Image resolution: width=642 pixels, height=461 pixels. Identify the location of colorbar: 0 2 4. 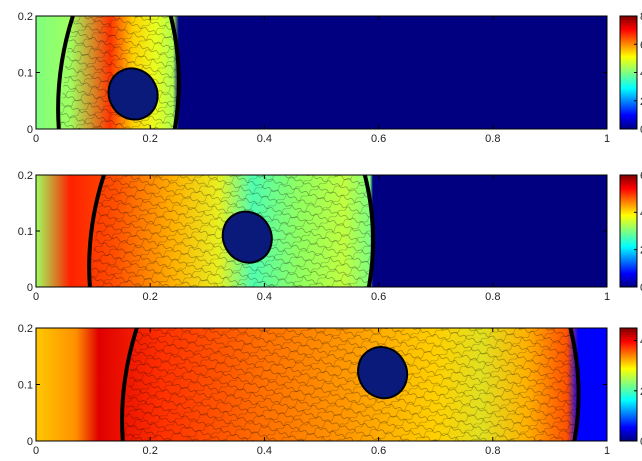
(630, 387).